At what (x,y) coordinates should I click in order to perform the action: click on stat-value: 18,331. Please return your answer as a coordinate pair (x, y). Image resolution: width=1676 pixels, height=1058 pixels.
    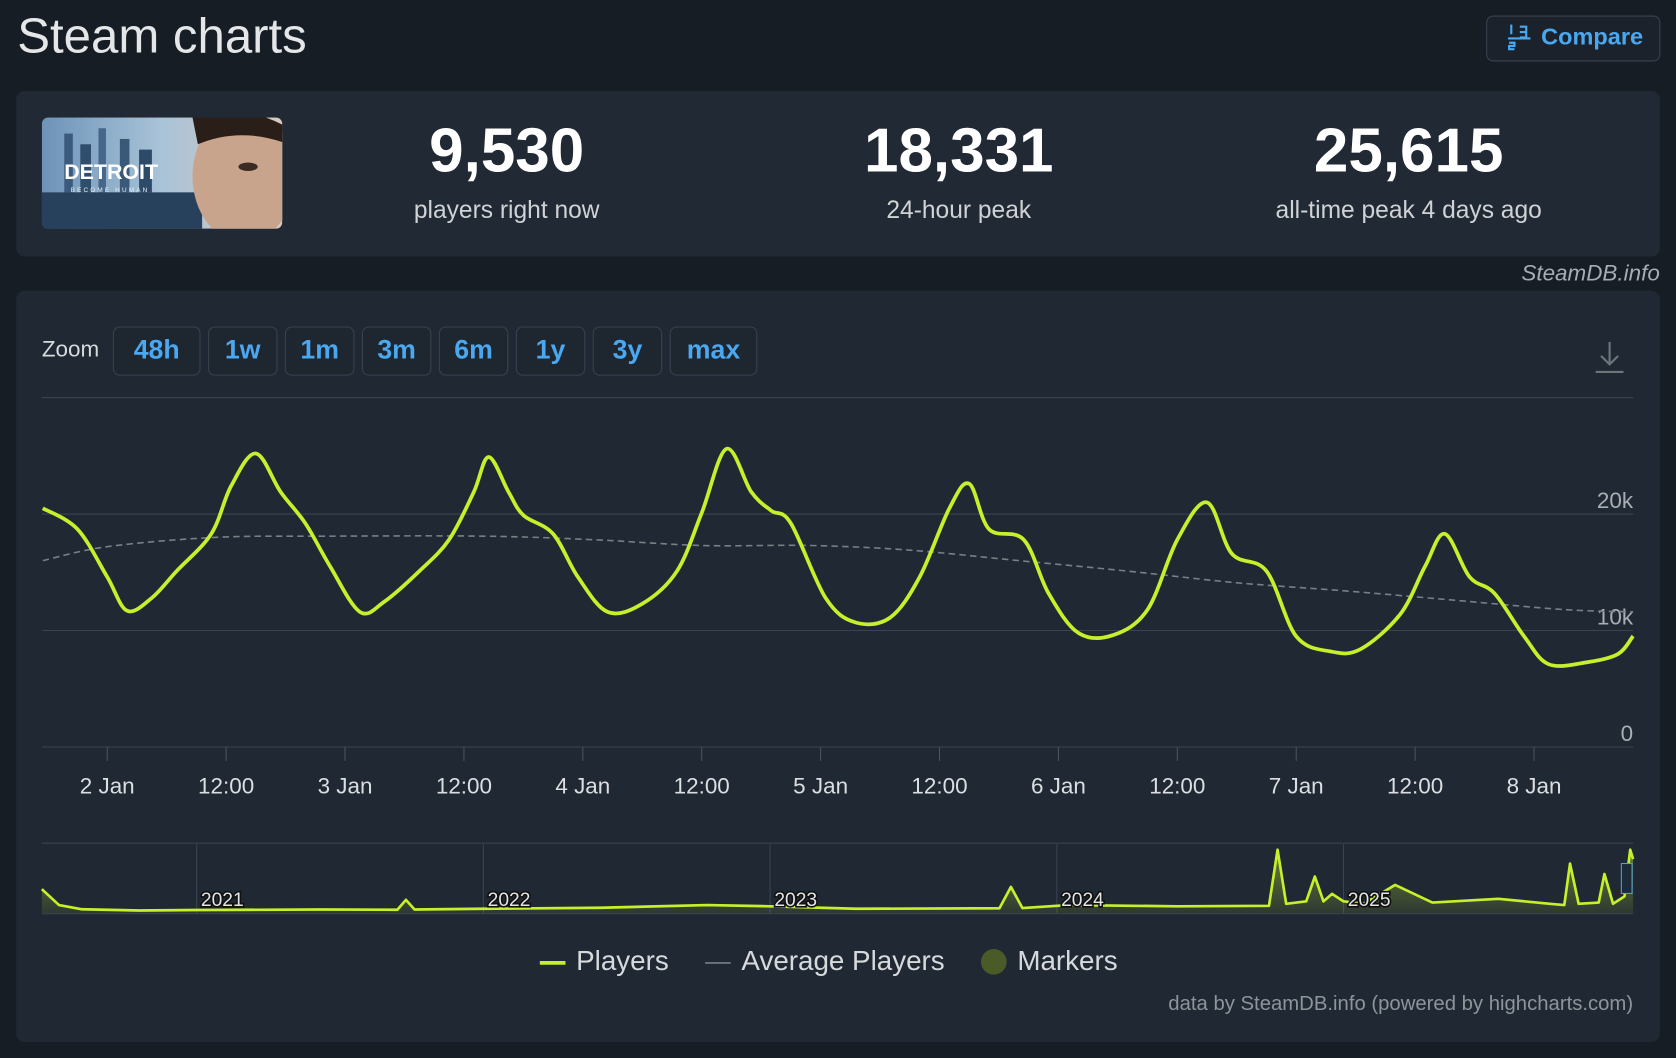
    Looking at the image, I should click on (959, 150).